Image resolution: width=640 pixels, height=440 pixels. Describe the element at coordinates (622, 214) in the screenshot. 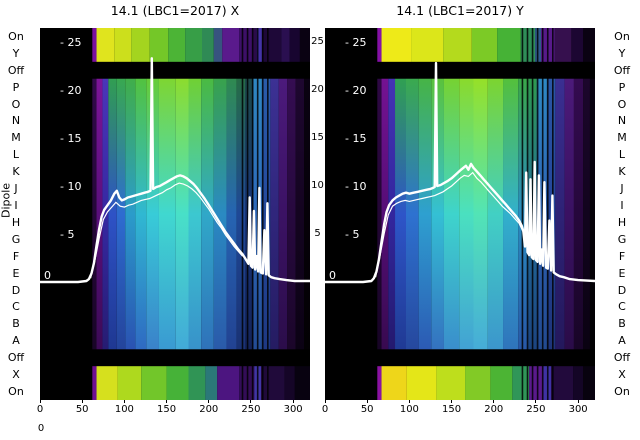

I see `row-labels-right: On Y Off P O N M L K J I H G F E D C B A Off X On` at that location.